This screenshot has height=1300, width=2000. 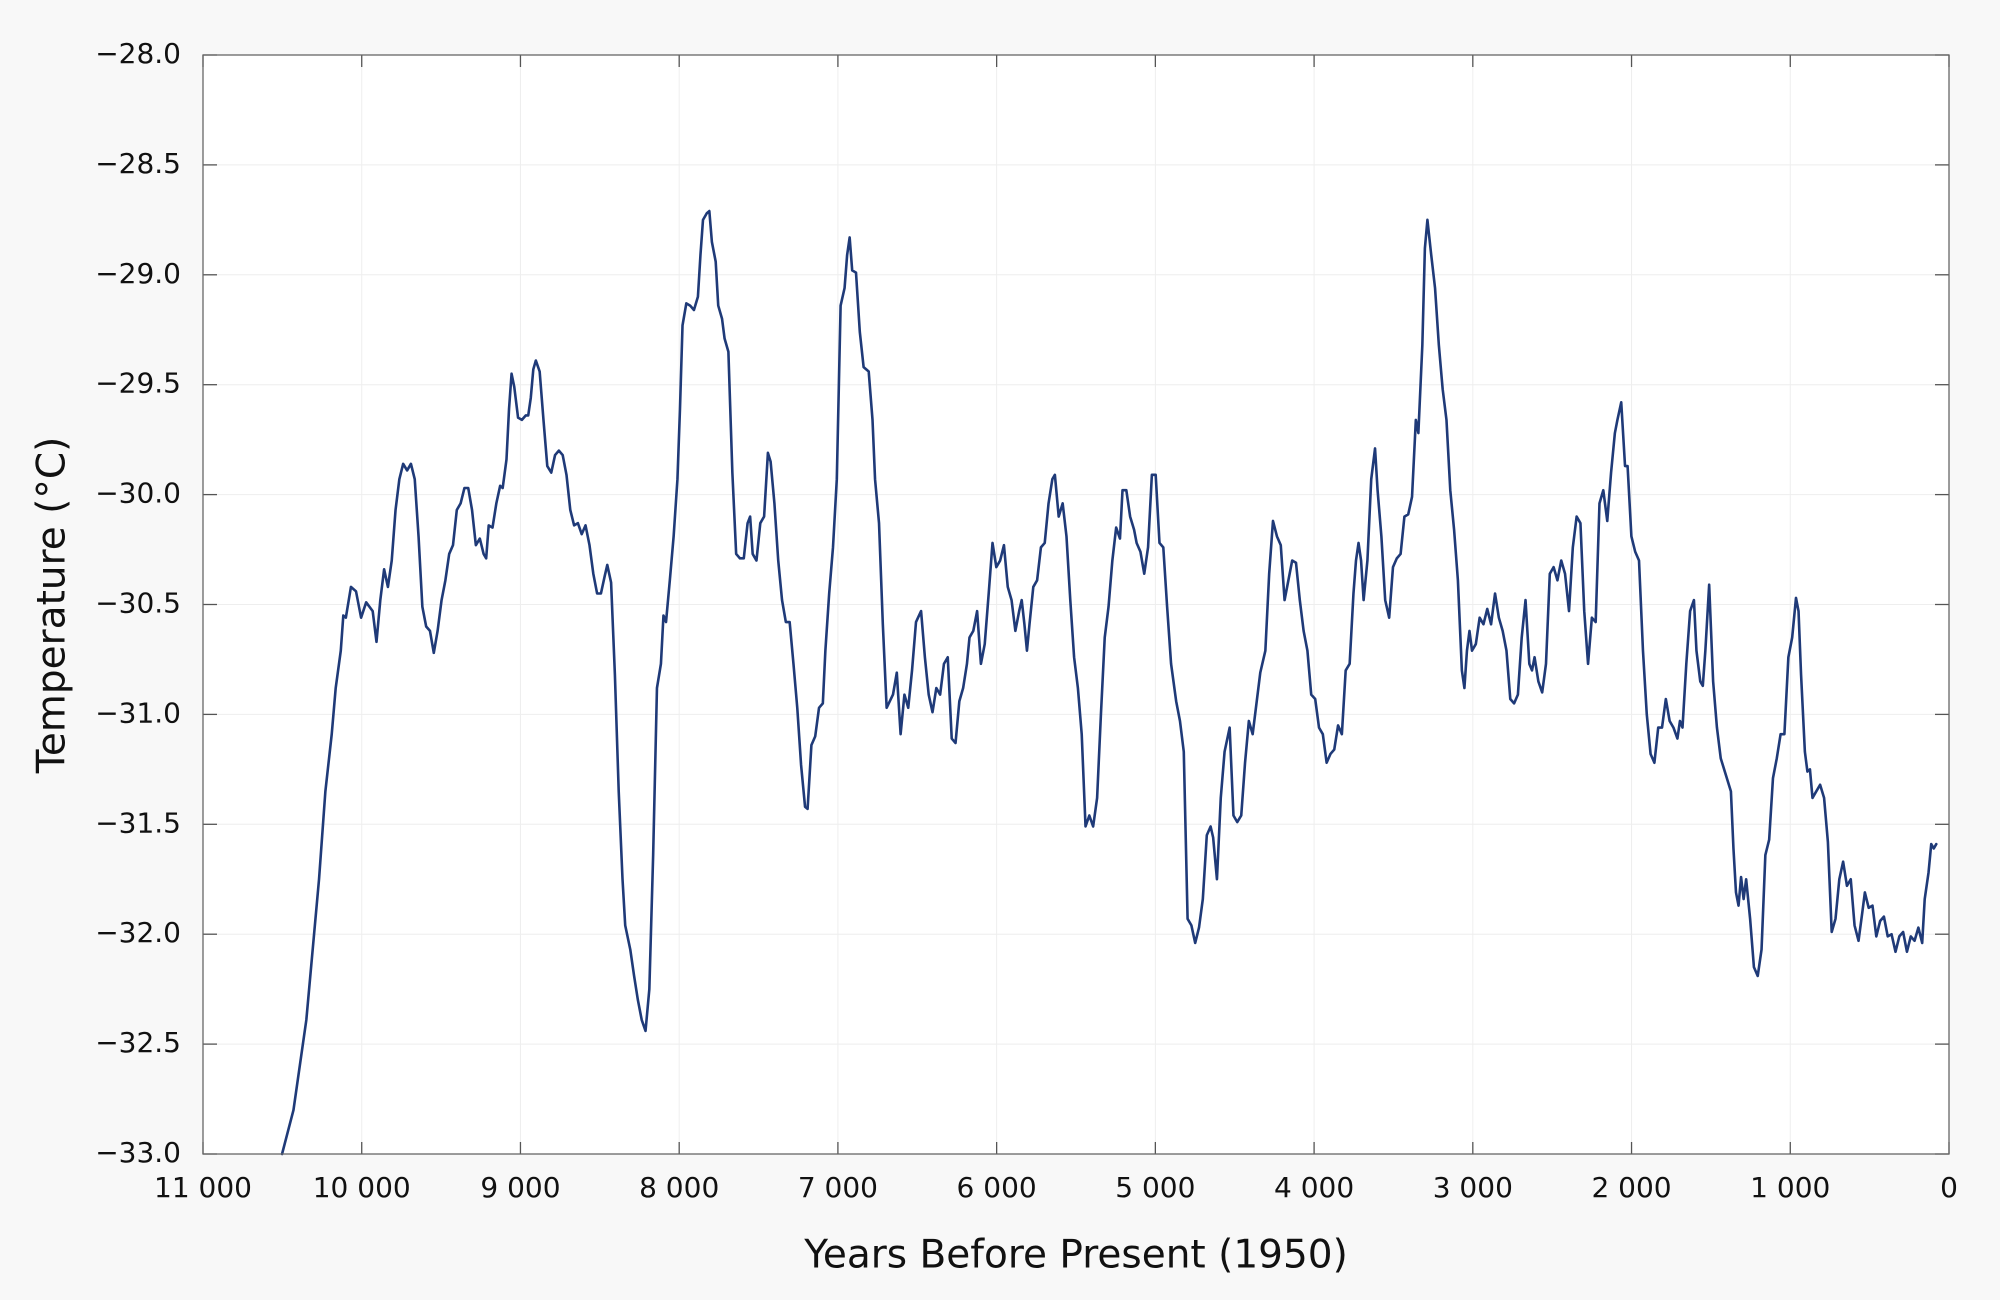 I want to click on x-tick-label: 4 000, so click(x=1314, y=1187).